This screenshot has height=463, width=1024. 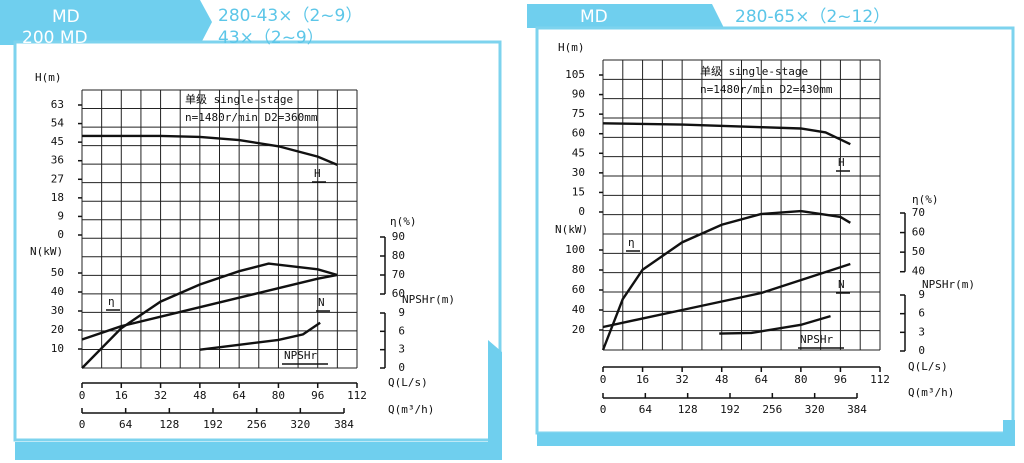 What do you see at coordinates (357, 395) in the screenshot?
I see `x-tick-label: 112` at bounding box center [357, 395].